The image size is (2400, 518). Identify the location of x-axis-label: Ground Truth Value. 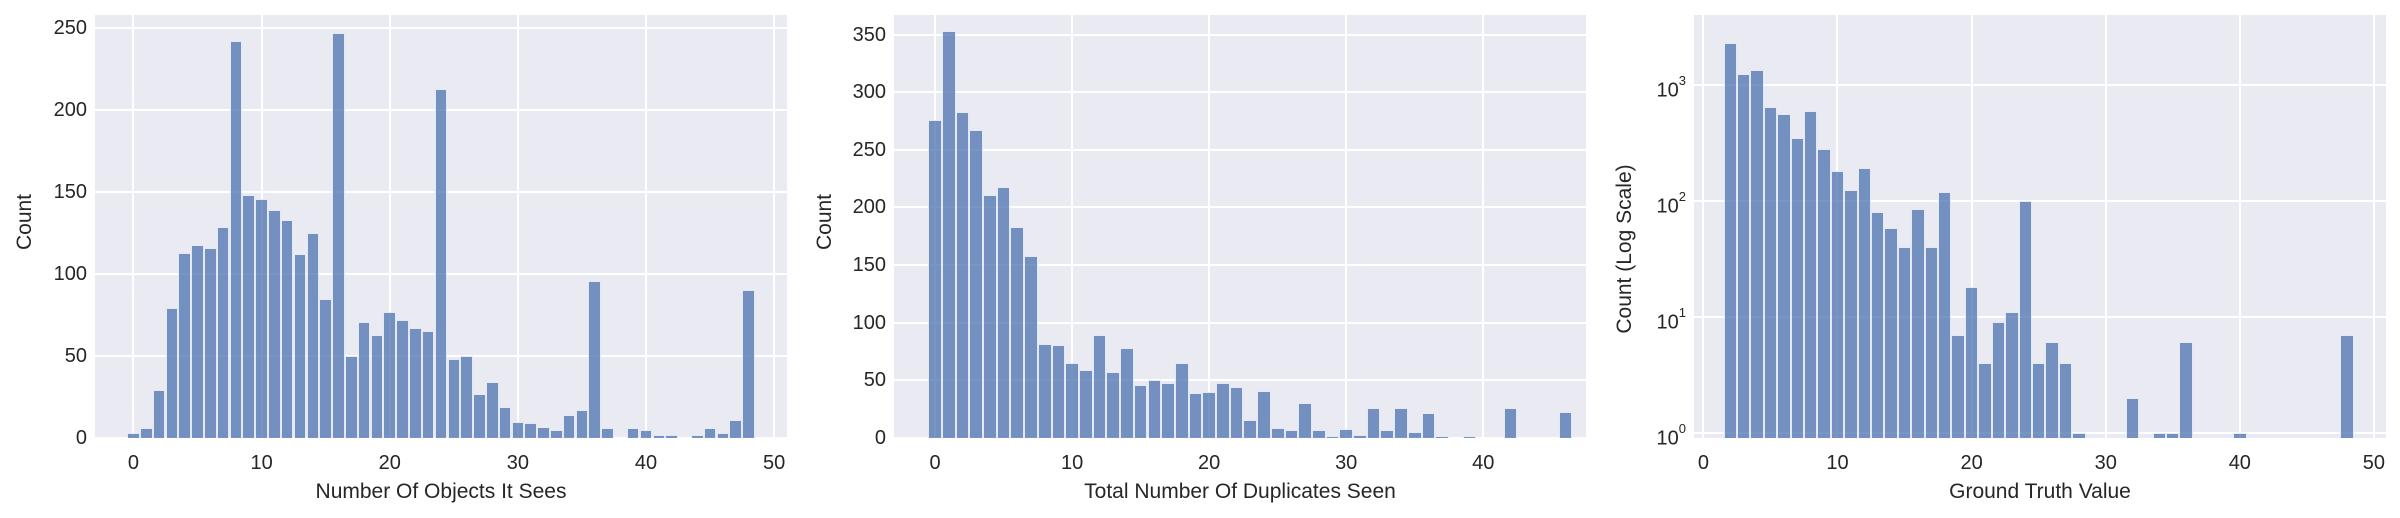
(2040, 491).